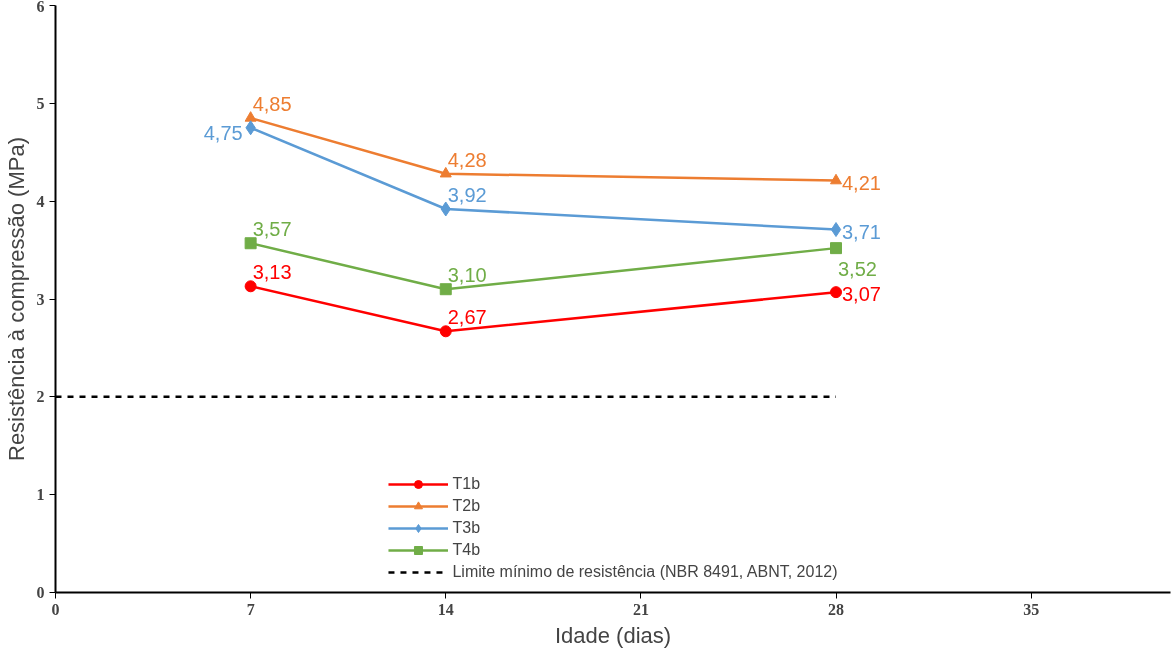 Image resolution: width=1175 pixels, height=650 pixels. Describe the element at coordinates (40, 495) in the screenshot. I see `y-tick-label: 1` at that location.